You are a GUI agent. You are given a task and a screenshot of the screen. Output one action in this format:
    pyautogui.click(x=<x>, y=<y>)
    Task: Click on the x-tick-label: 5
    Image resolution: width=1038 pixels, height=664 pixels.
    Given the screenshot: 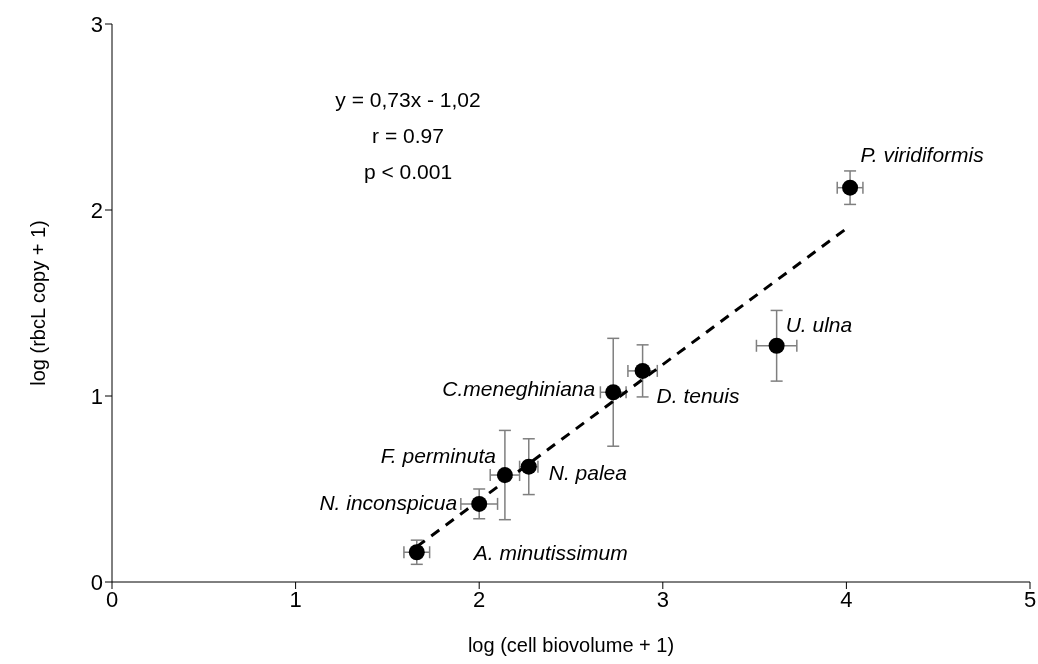 What is the action you would take?
    pyautogui.click(x=1030, y=599)
    